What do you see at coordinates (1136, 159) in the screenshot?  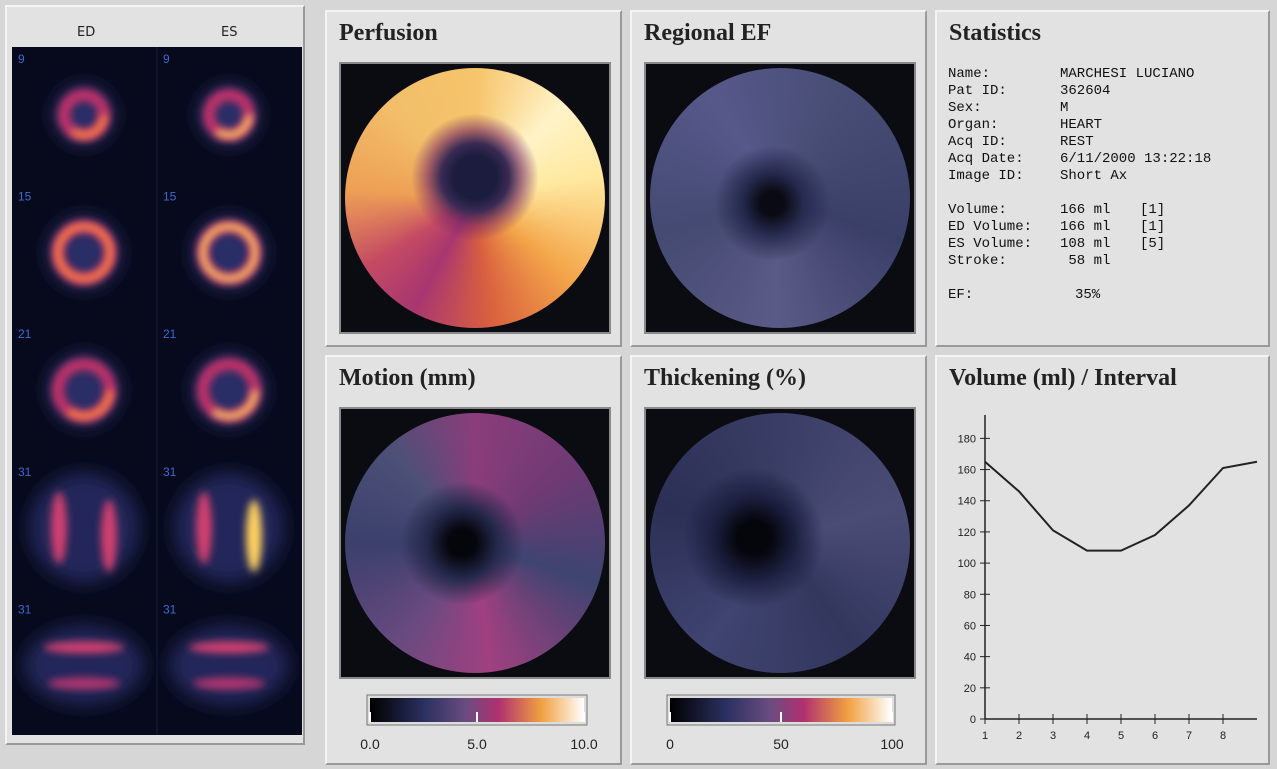 I see `stat-value: 6/11/2000 13:22:18` at bounding box center [1136, 159].